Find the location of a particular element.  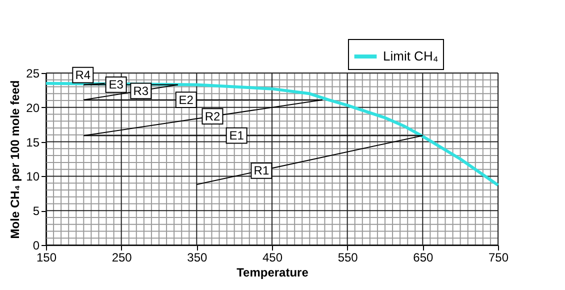

annotation: R1 is located at coordinates (262, 171).